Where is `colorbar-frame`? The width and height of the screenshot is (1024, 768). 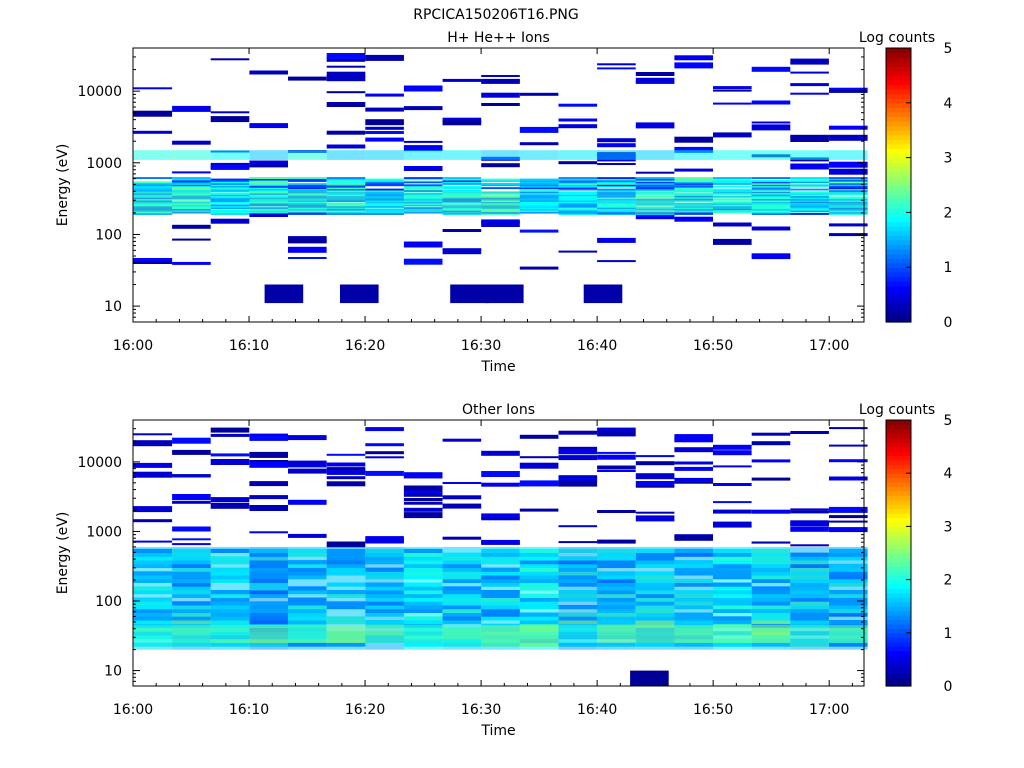
colorbar-frame is located at coordinates (898, 185).